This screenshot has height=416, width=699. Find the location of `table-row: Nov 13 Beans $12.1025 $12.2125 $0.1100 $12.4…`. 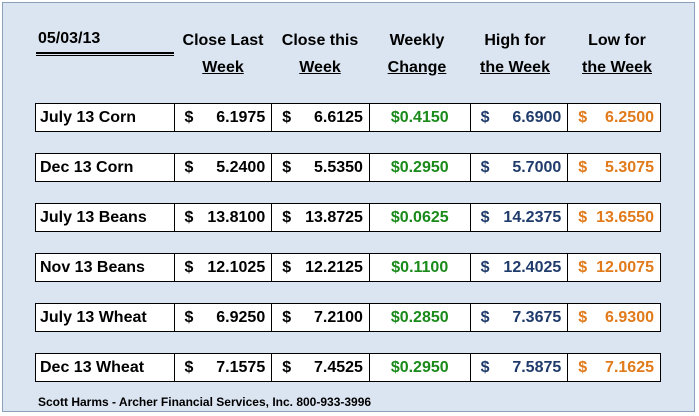

table-row: Nov 13 Beans $12.1025 $12.2125 $0.1100 $12.4… is located at coordinates (348, 267).